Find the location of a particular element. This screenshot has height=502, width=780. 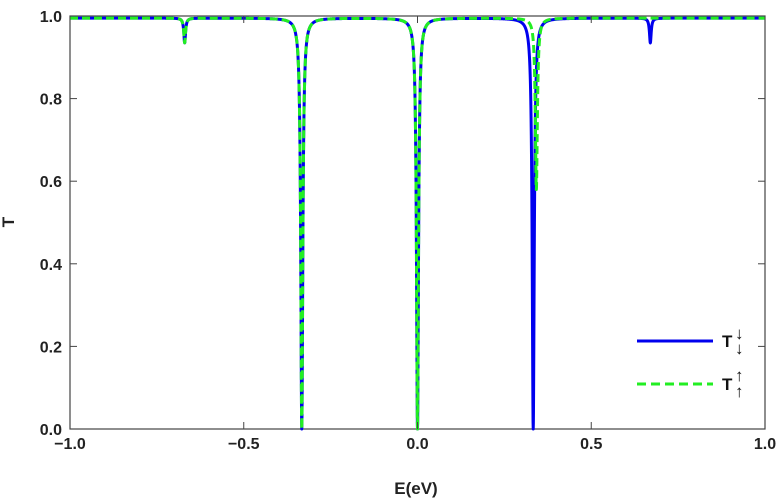

svg-text: T is located at coordinates (9, 221).